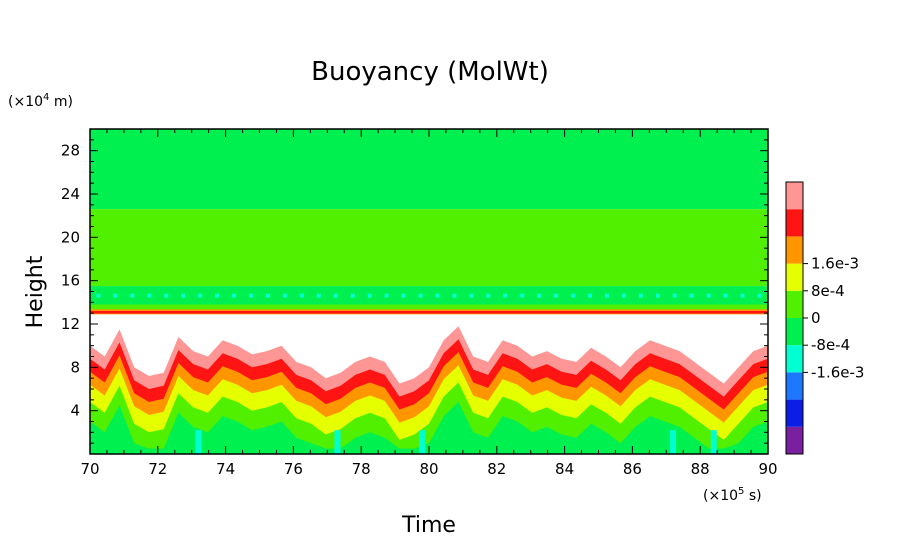 This screenshot has height=544, width=904. What do you see at coordinates (361, 469) in the screenshot?
I see `x-tick-label: 78` at bounding box center [361, 469].